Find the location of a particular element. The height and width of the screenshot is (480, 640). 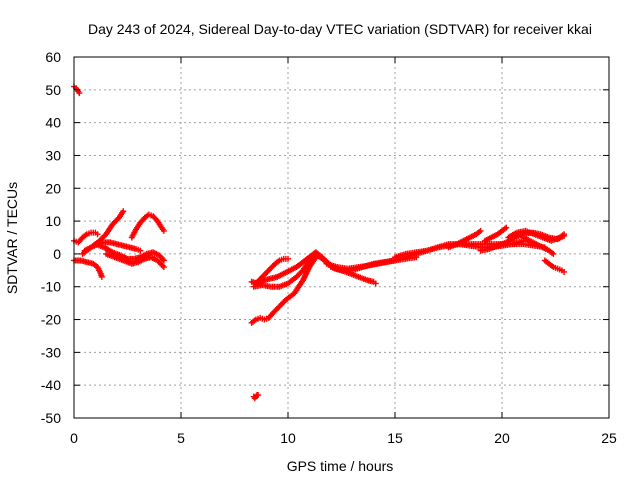

series-arc-early-d is located at coordinates (129, 252).